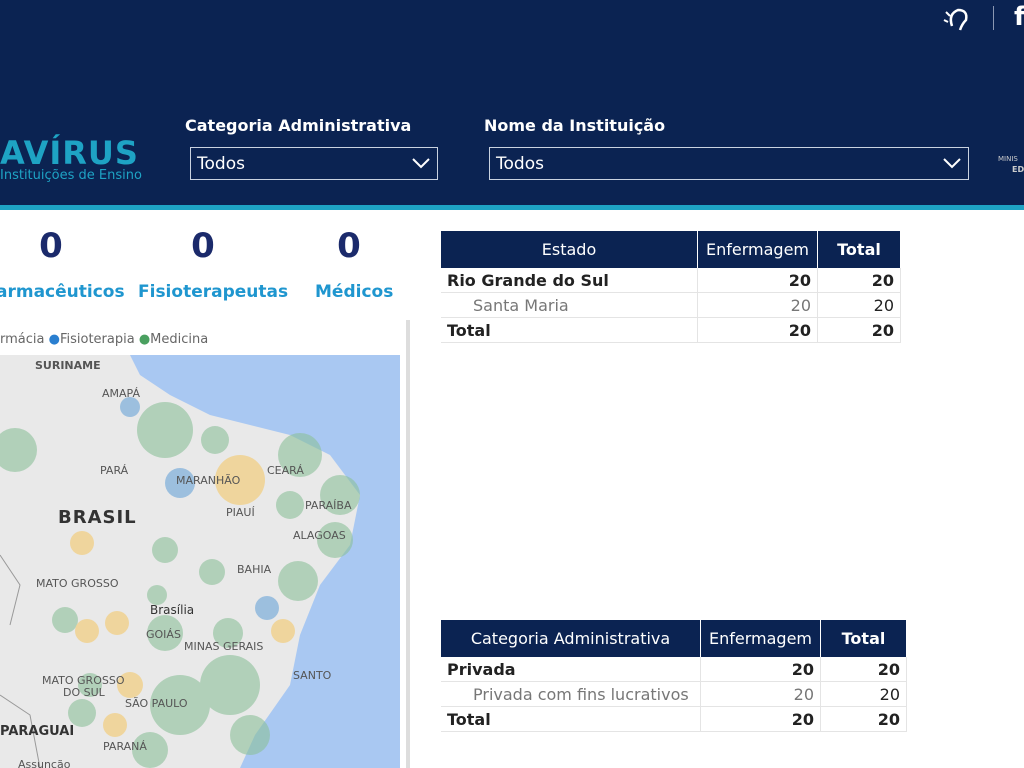  I want to click on legend-item: Medicina, so click(179, 339).